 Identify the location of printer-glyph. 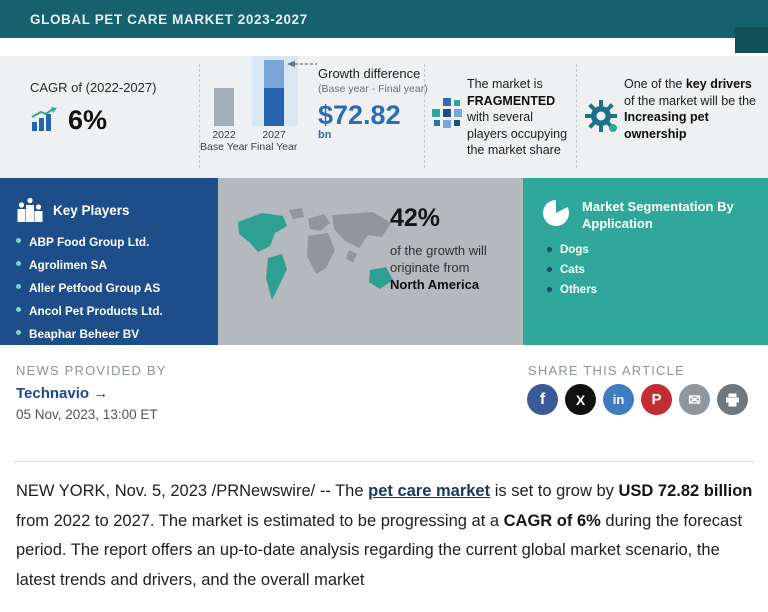
(732, 399).